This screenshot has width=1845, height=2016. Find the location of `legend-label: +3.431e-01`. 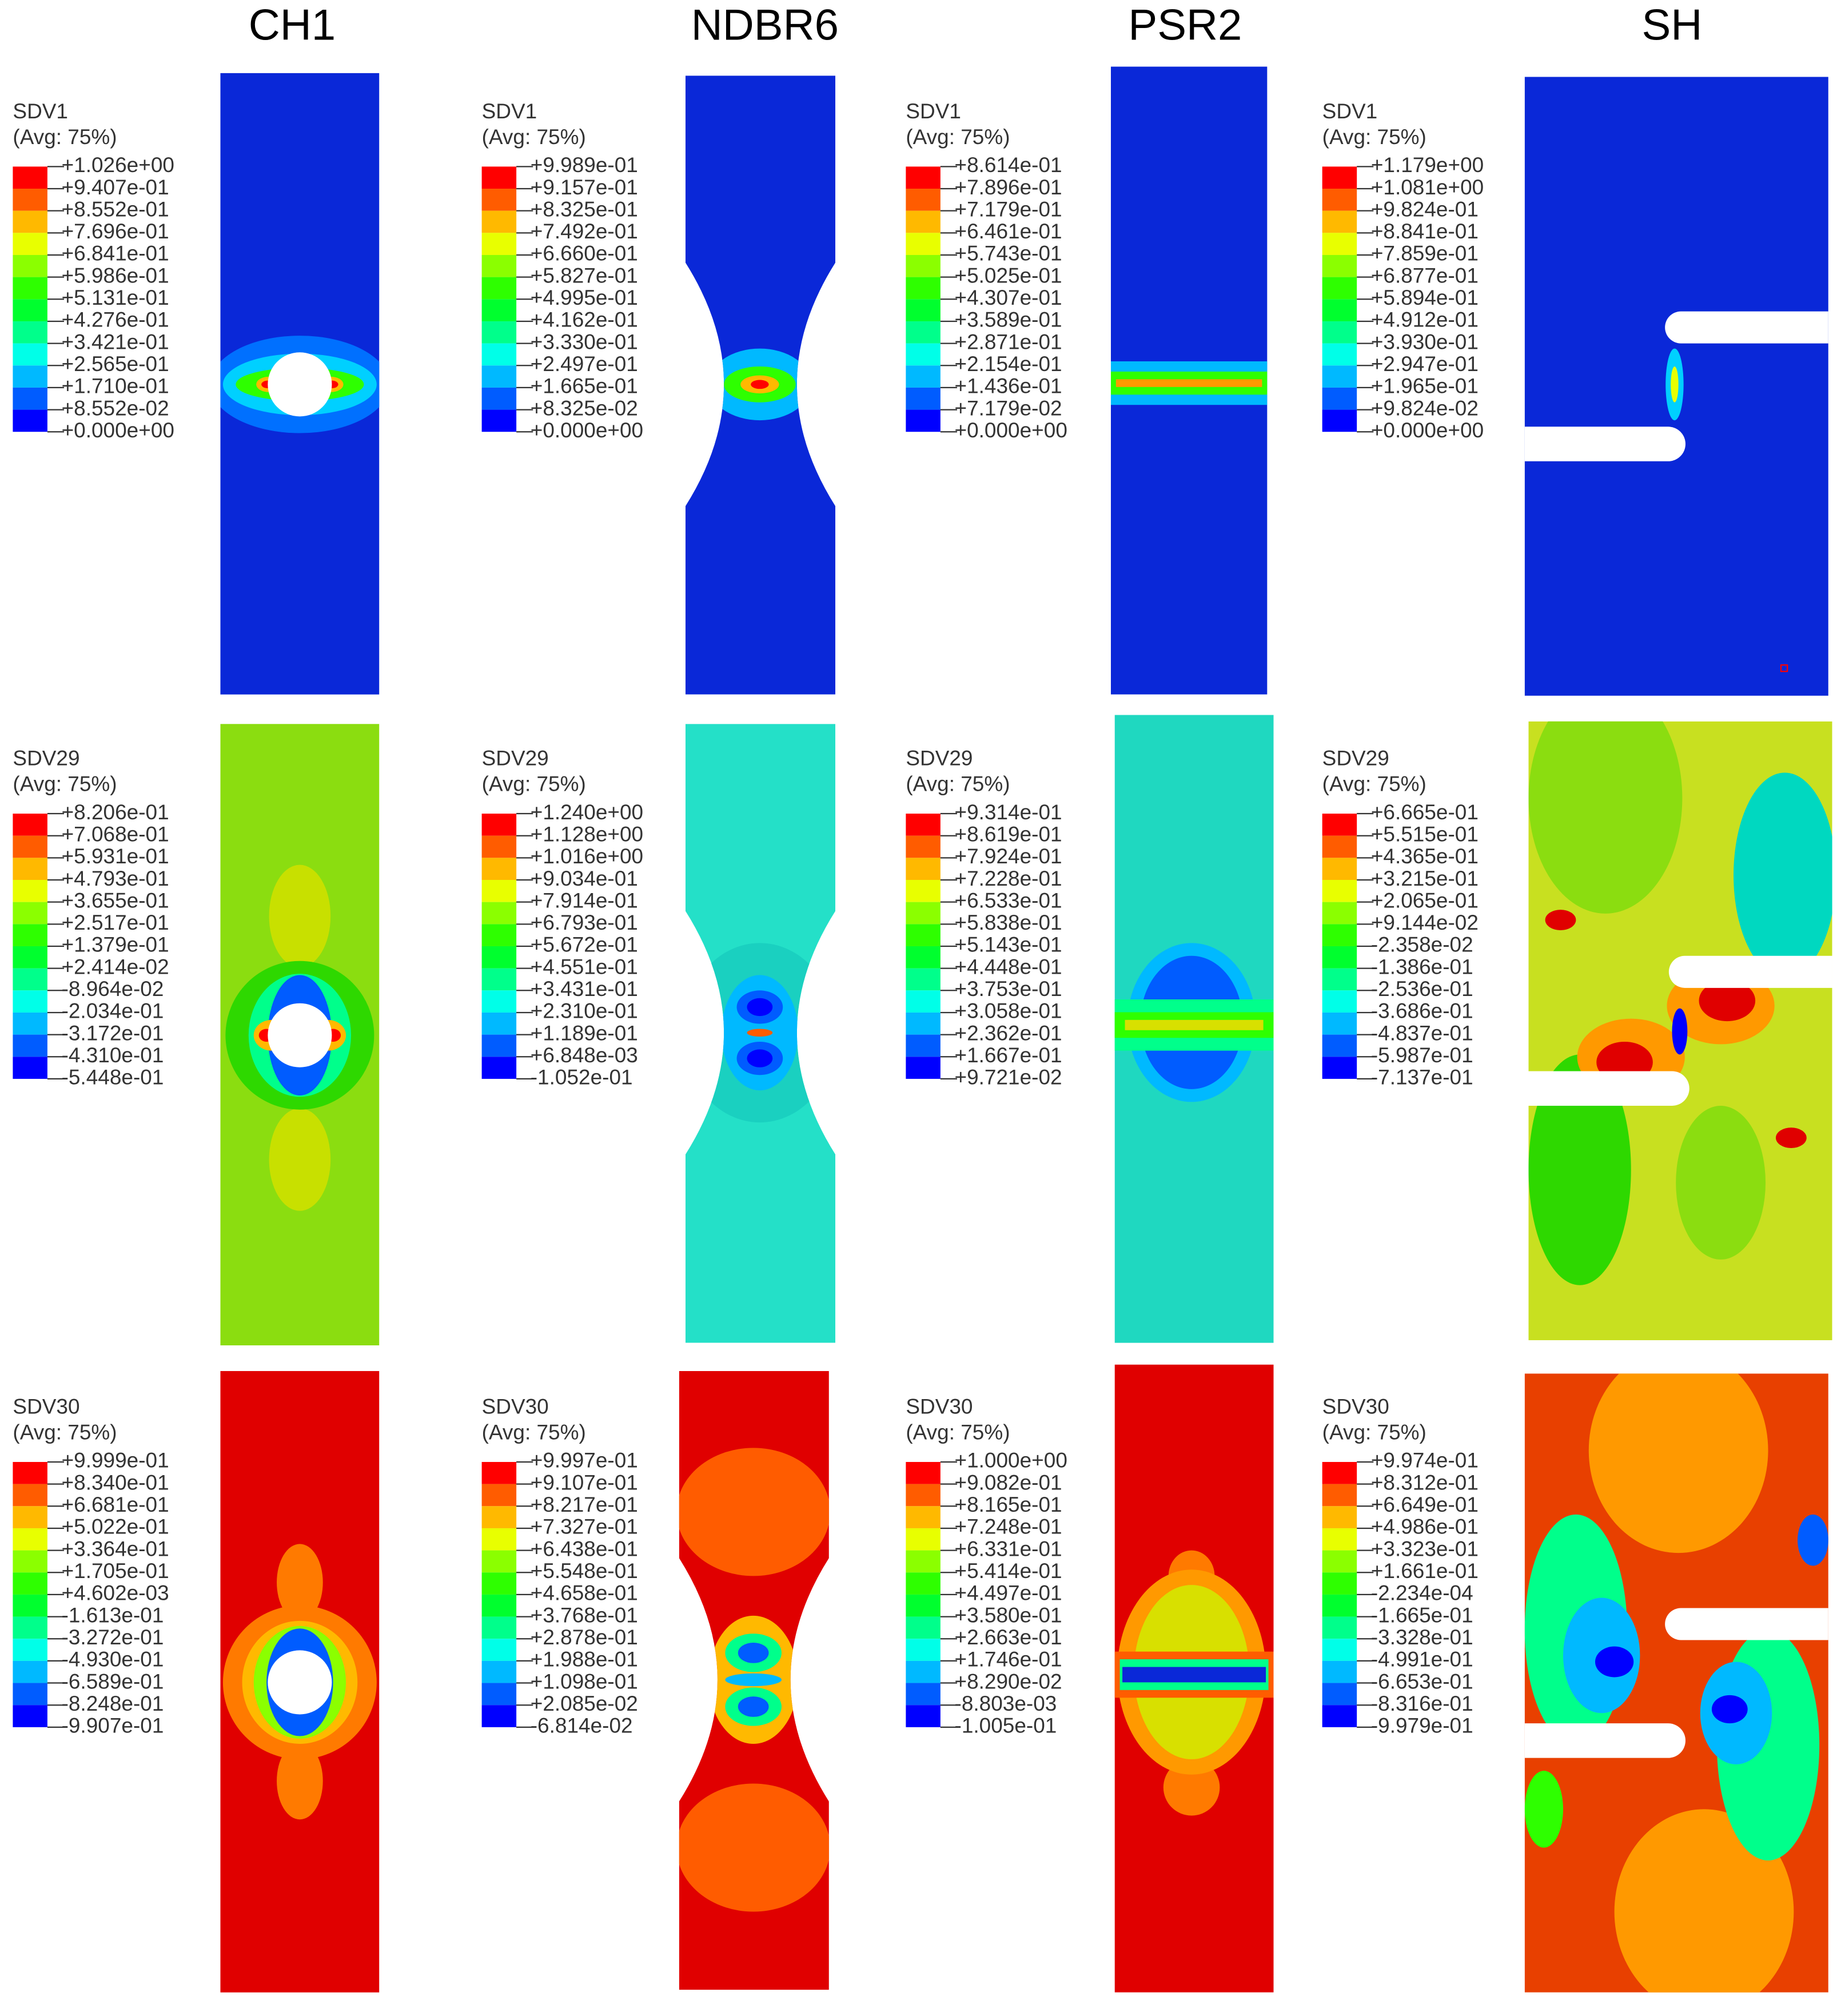

legend-label: +3.431e-01 is located at coordinates (584, 989).